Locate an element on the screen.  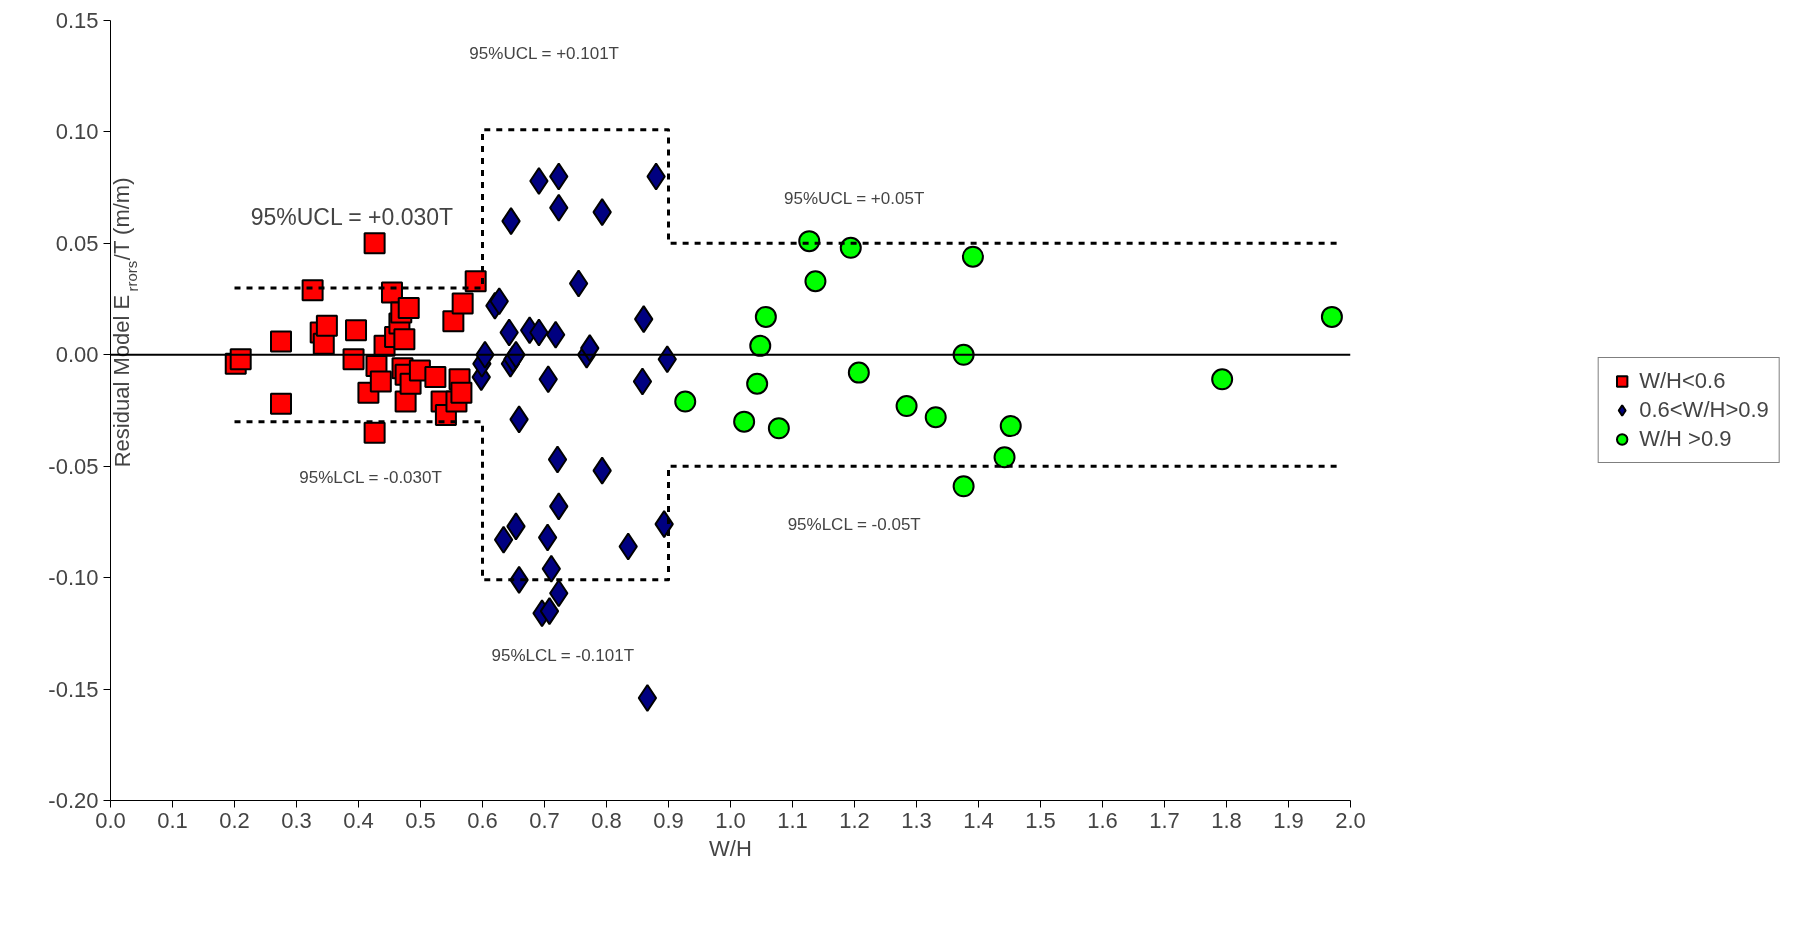
x-tick-label: 0.8 is located at coordinates (606, 820).